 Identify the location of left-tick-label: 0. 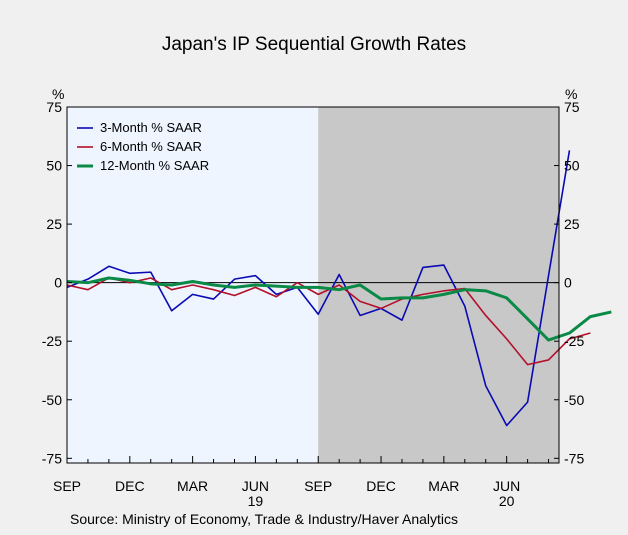
(58, 283).